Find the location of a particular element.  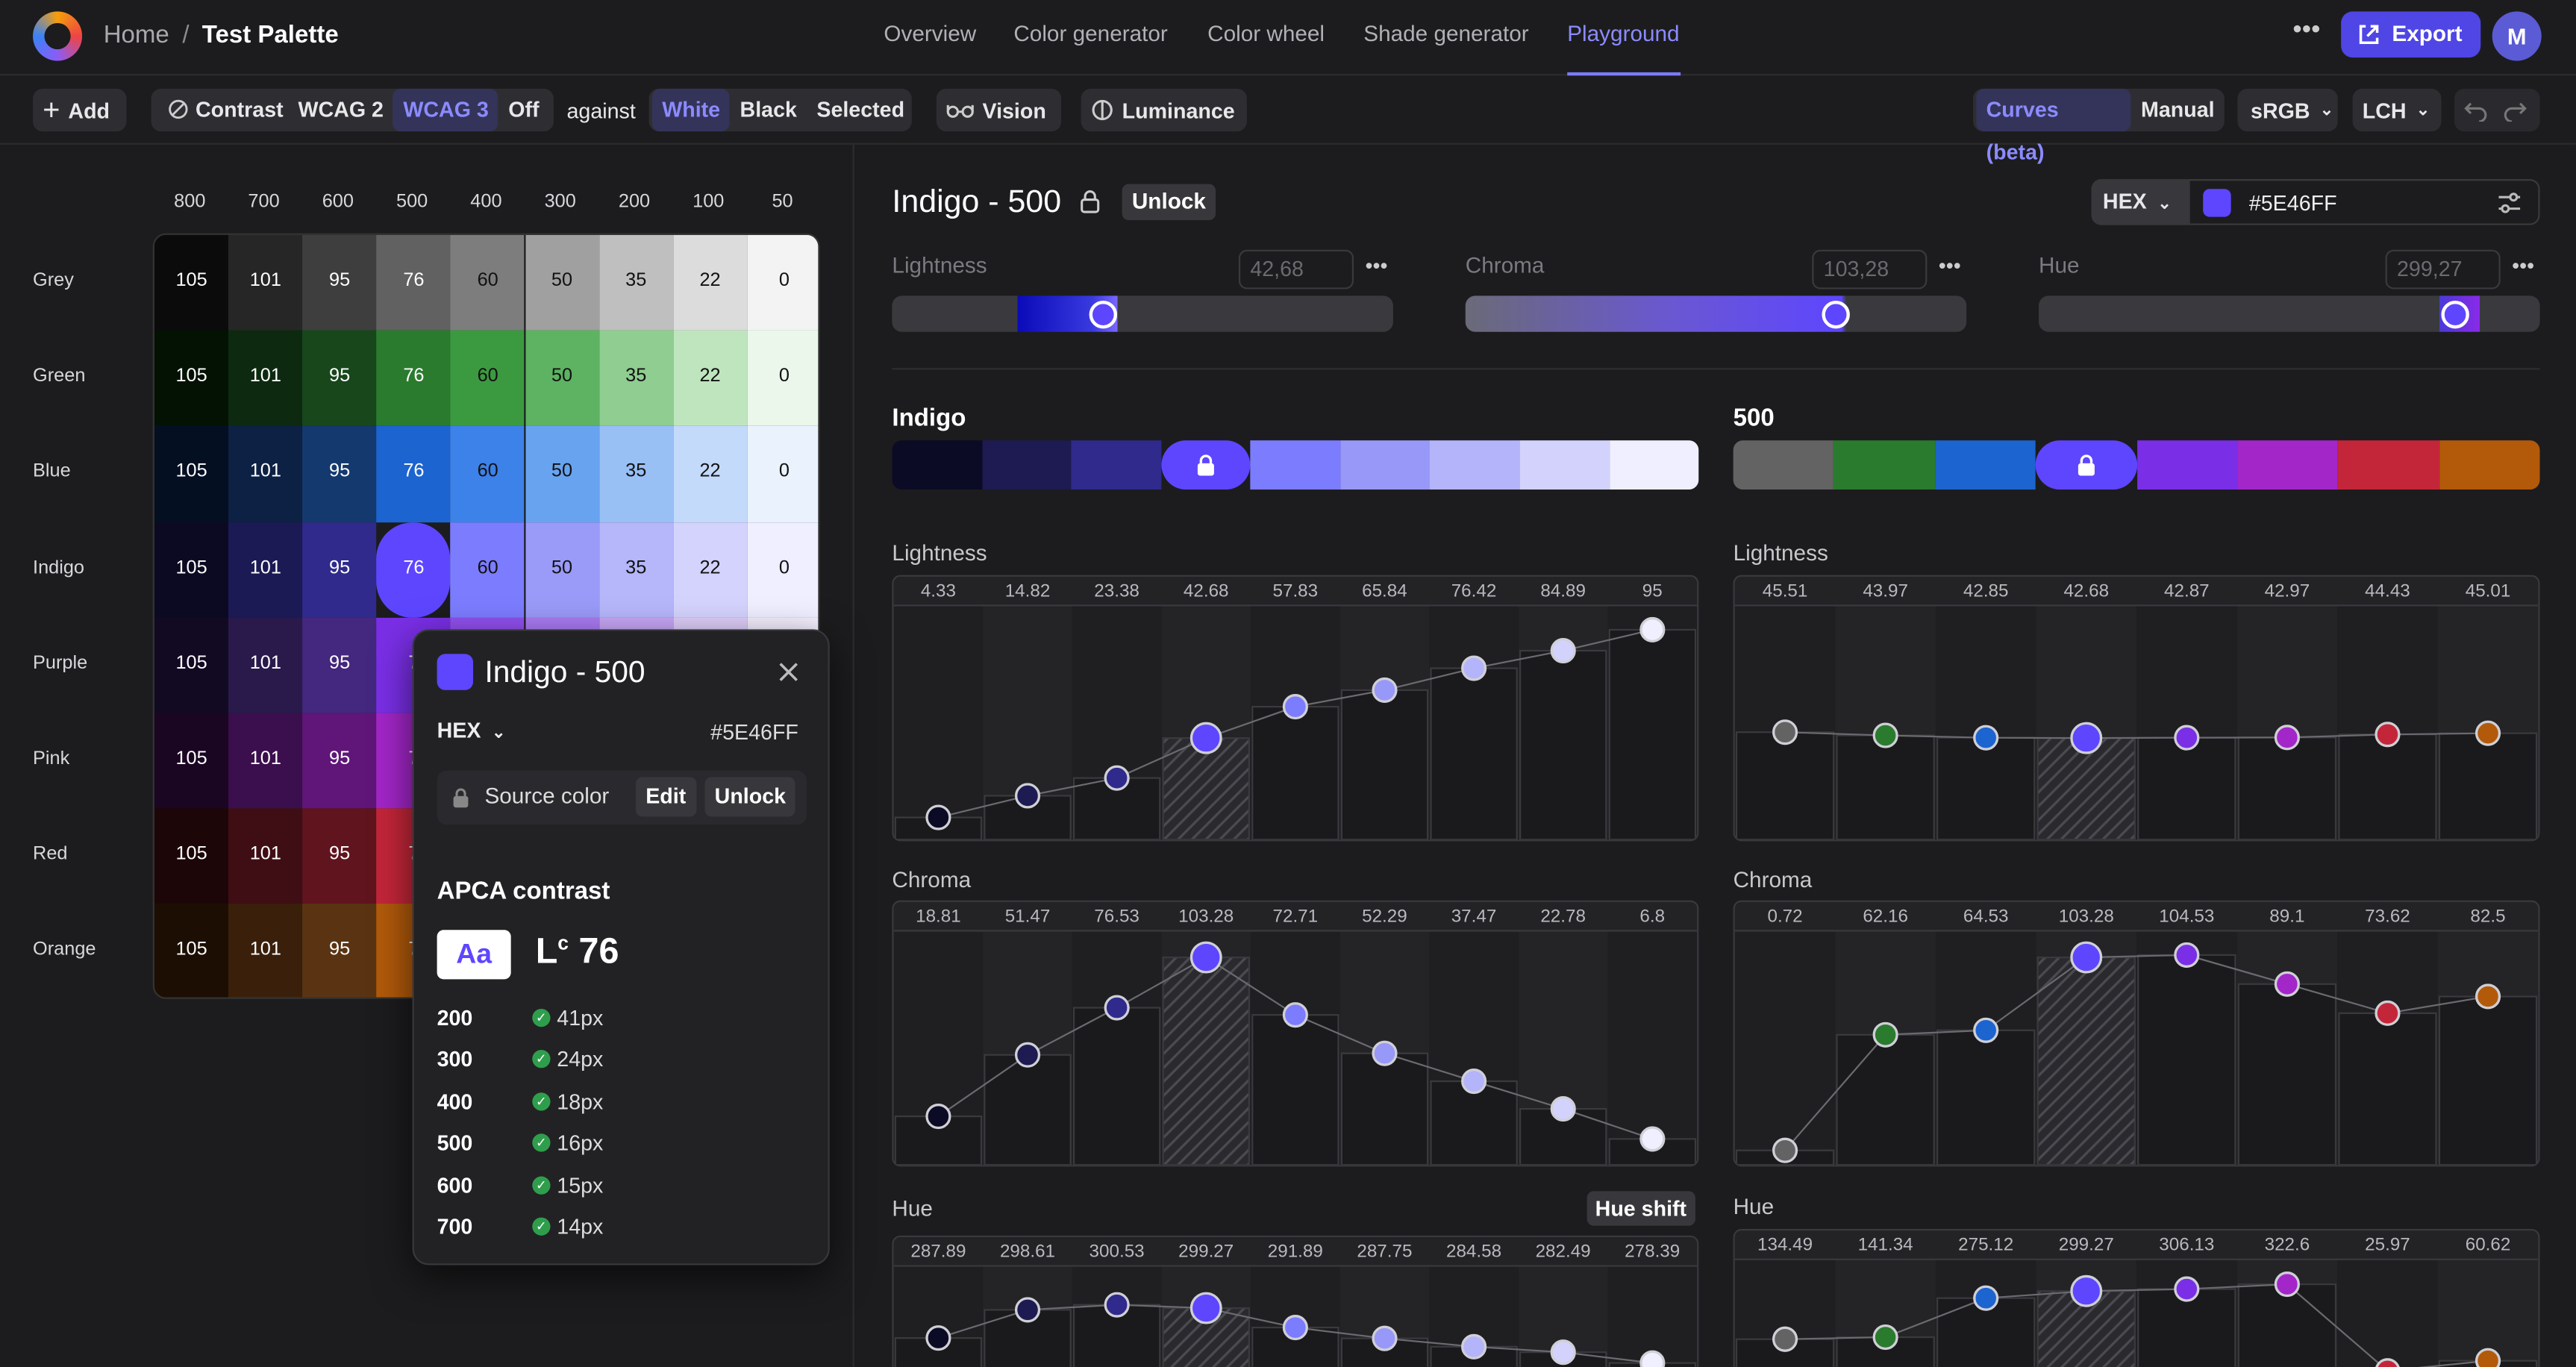

wcag2-option: WCAG 2 is located at coordinates (341, 109).